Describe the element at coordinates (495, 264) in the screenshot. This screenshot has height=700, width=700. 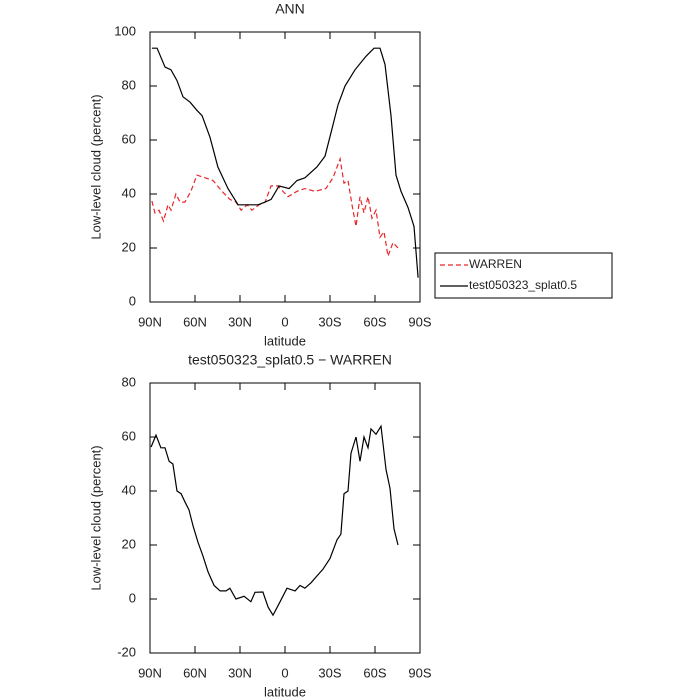
I see `legend-label: WARREN` at that location.